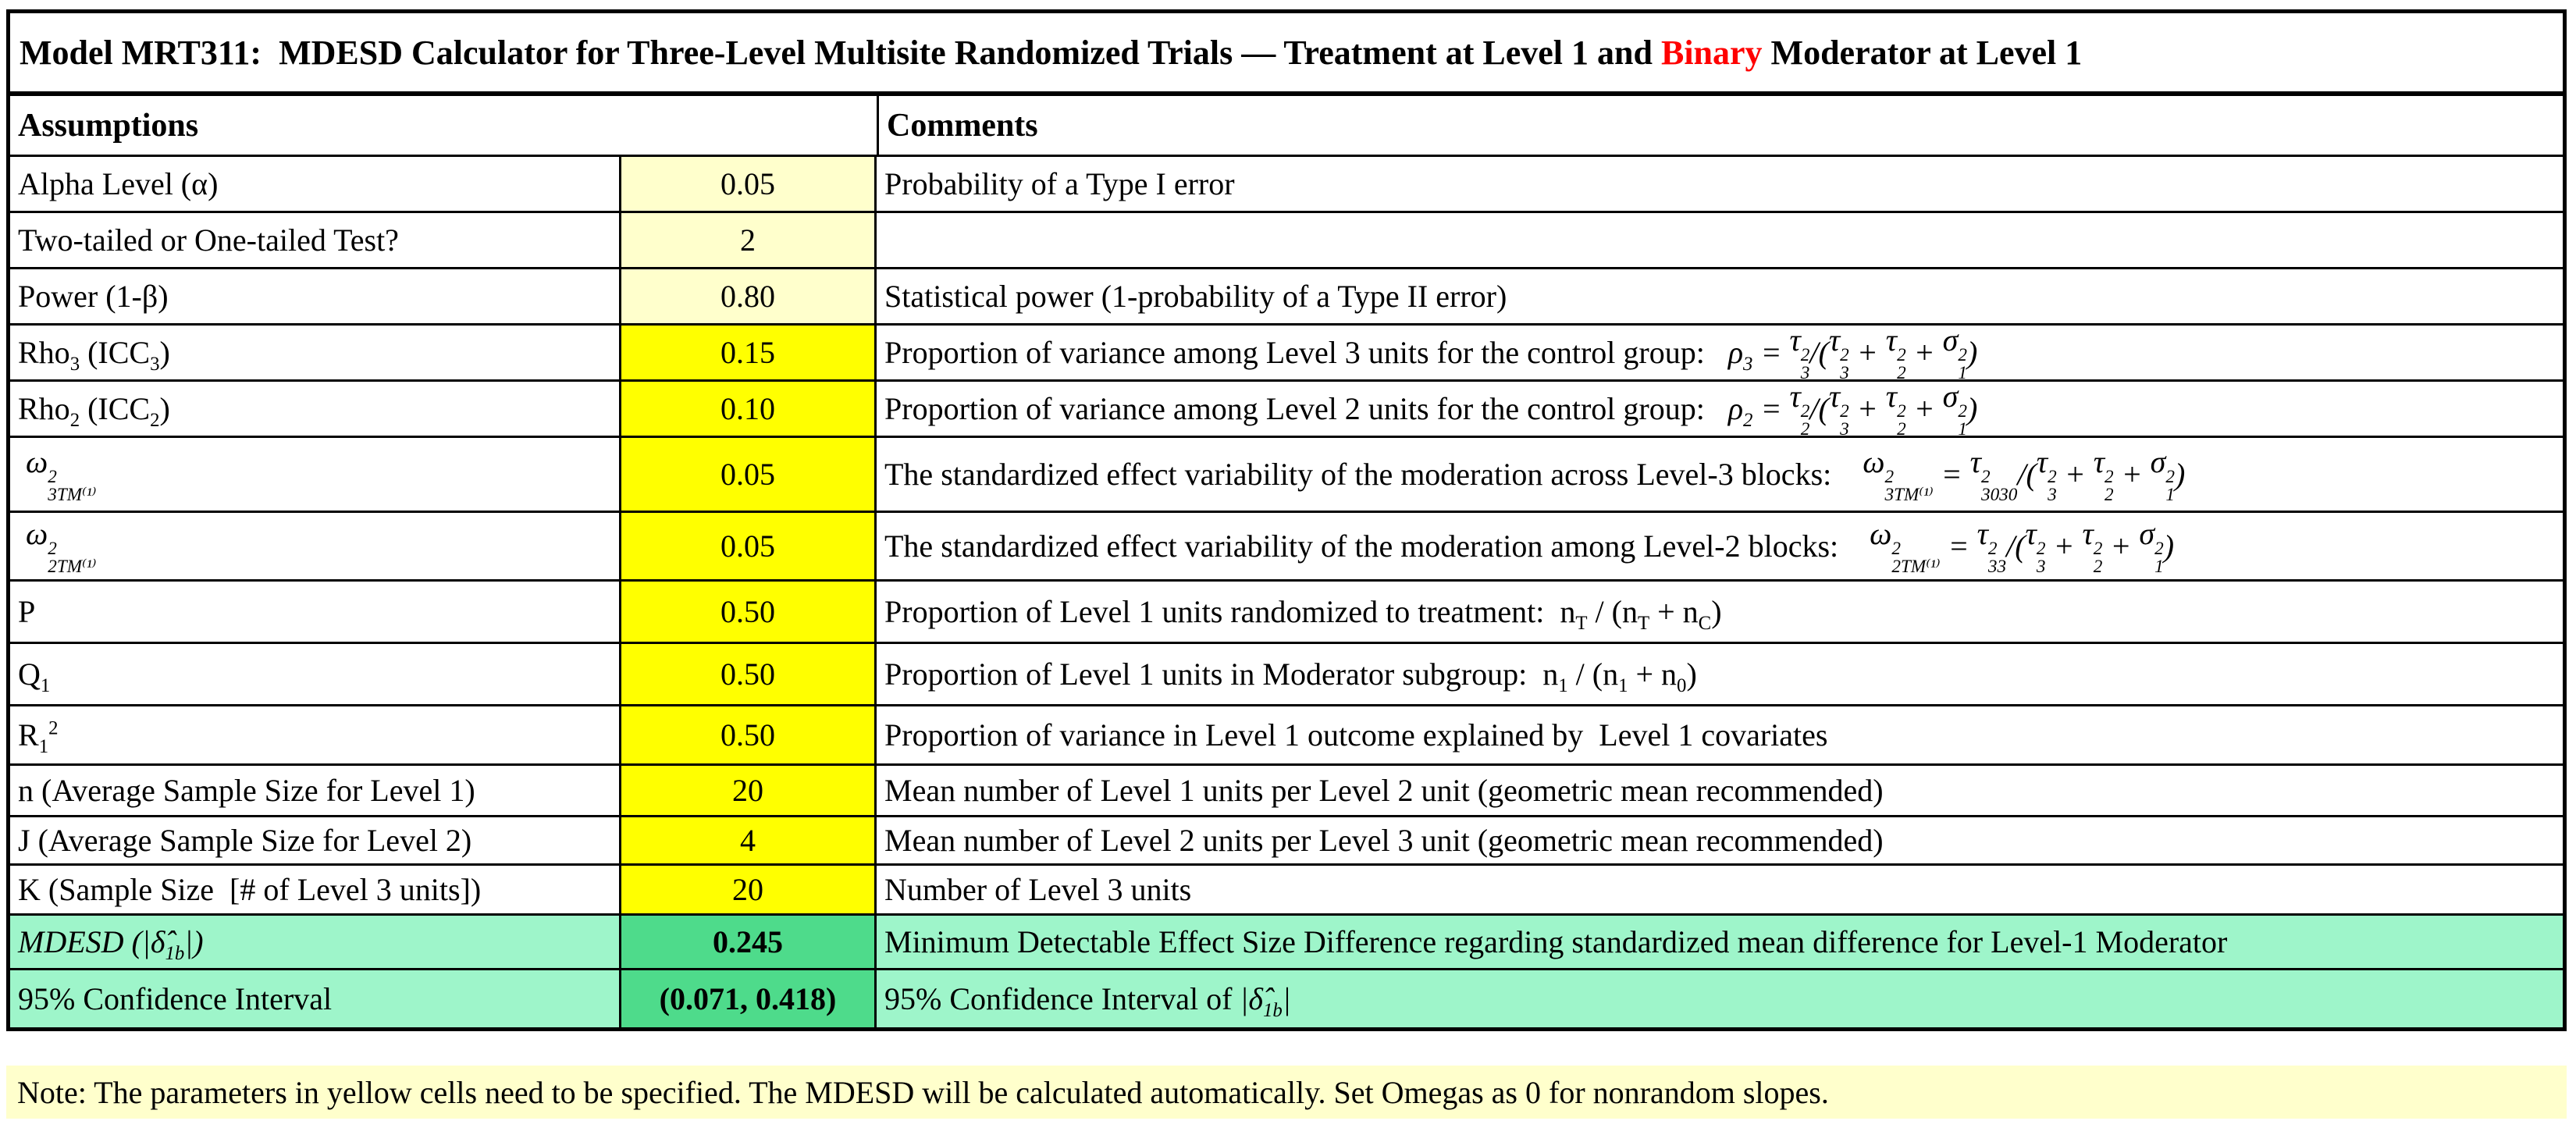  What do you see at coordinates (57, 546) in the screenshot?
I see `text-run: ω 2 2TM⁽¹⁾` at bounding box center [57, 546].